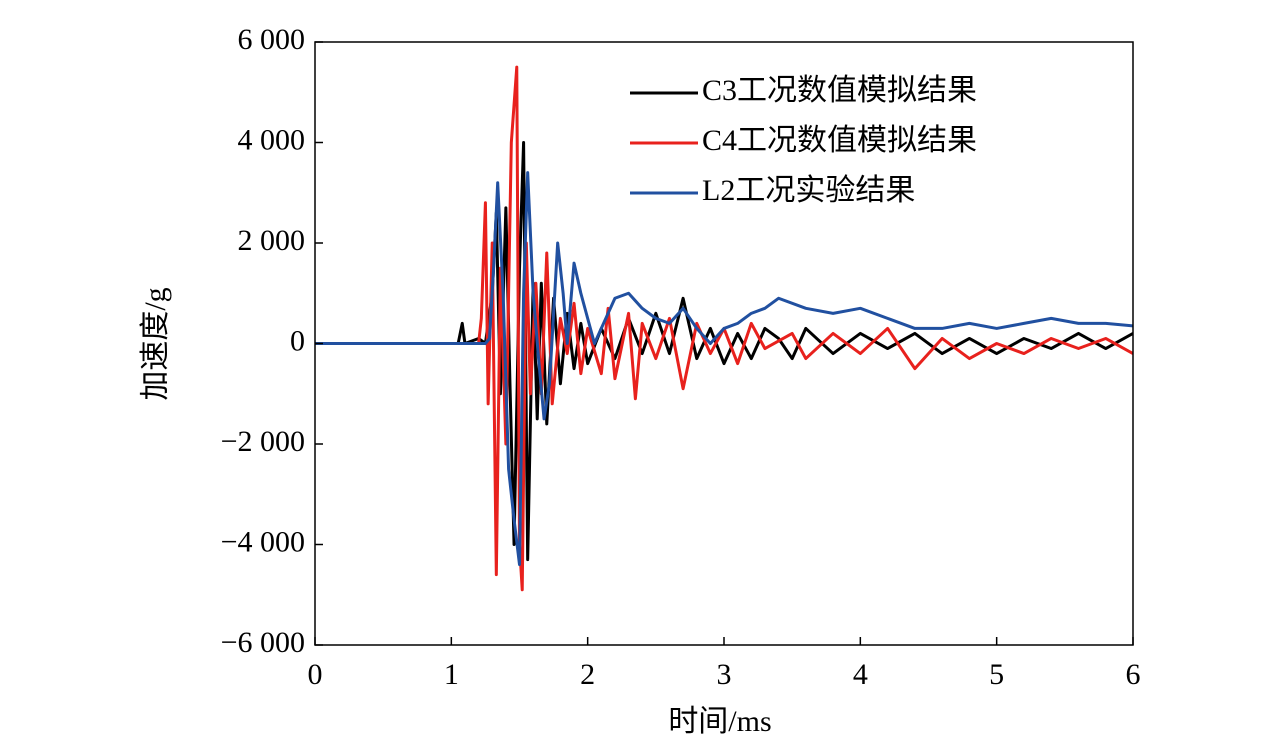 The image size is (1276, 753). Describe the element at coordinates (263, 642) in the screenshot. I see `y-tick-label: −6 000` at that location.